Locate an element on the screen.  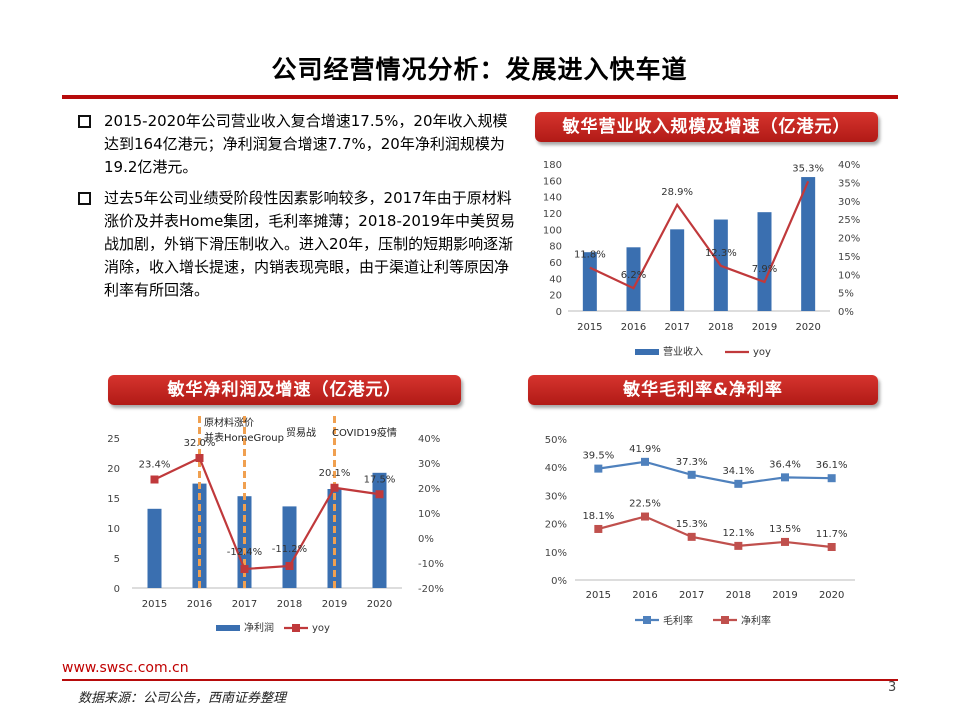
margin-data-label: 18.1% is located at coordinates (598, 516).